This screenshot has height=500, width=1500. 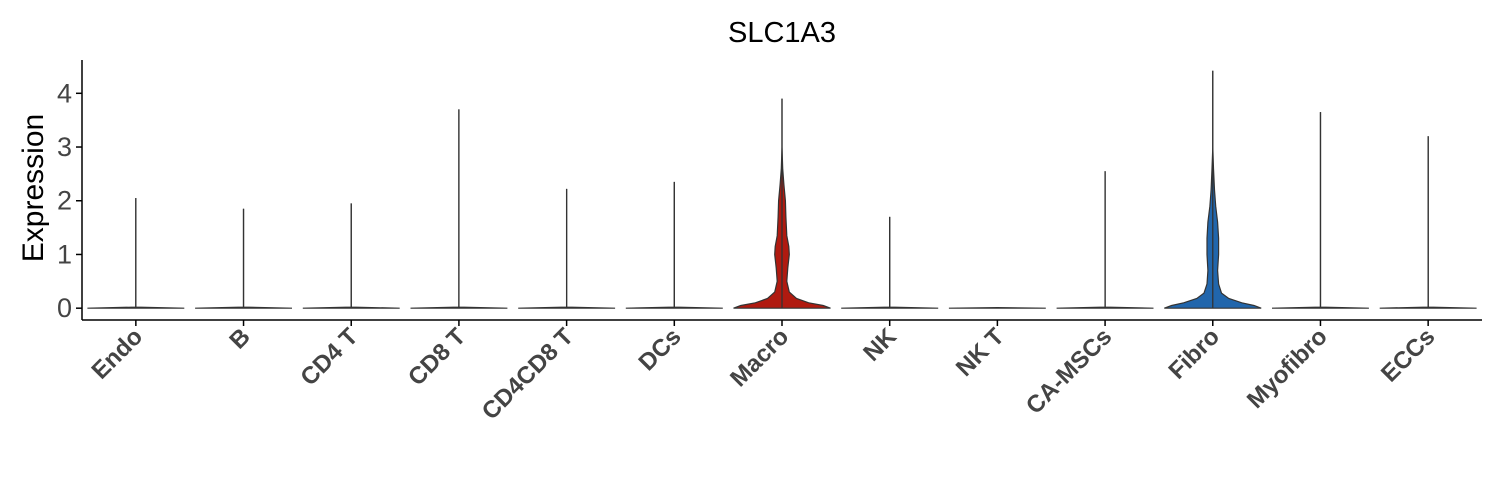 What do you see at coordinates (64, 254) in the screenshot?
I see `y-tick-label: 1` at bounding box center [64, 254].